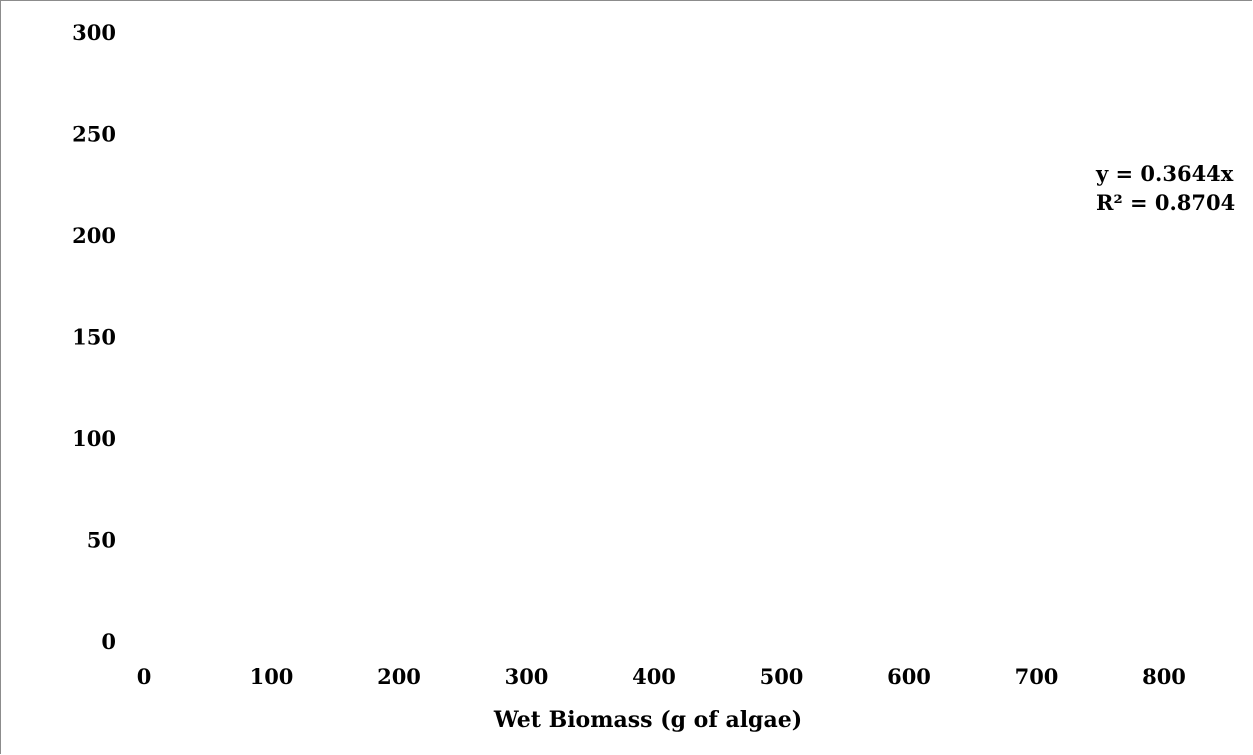  What do you see at coordinates (782, 676) in the screenshot?
I see `x-tick-label: 500` at bounding box center [782, 676].